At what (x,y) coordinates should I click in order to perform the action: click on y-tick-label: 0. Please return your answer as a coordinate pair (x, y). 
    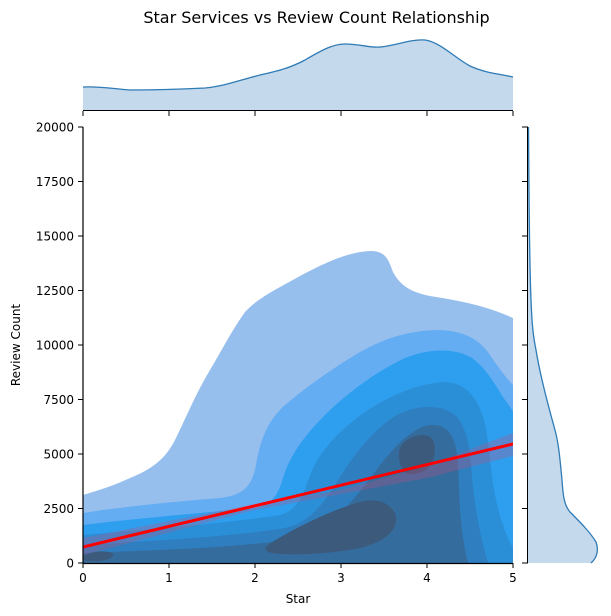
    Looking at the image, I should click on (70, 564).